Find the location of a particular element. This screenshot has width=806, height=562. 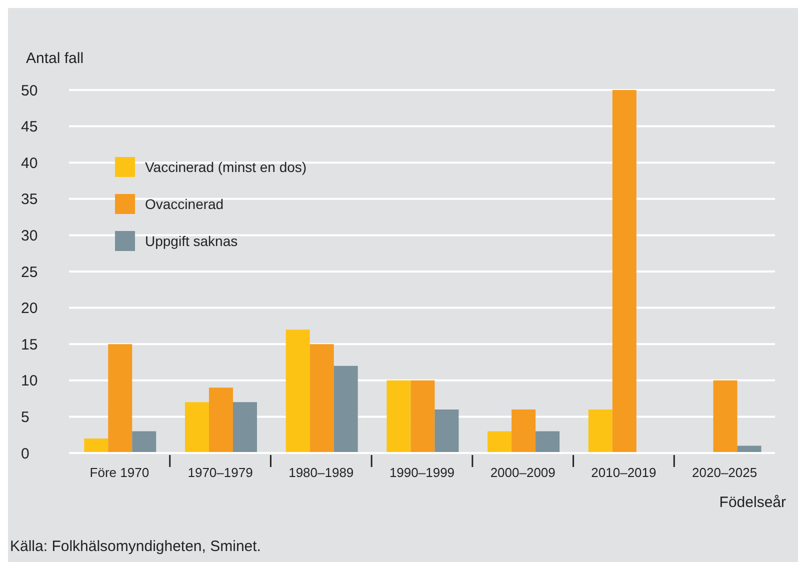

y-tick-label: 0 is located at coordinates (25, 453).